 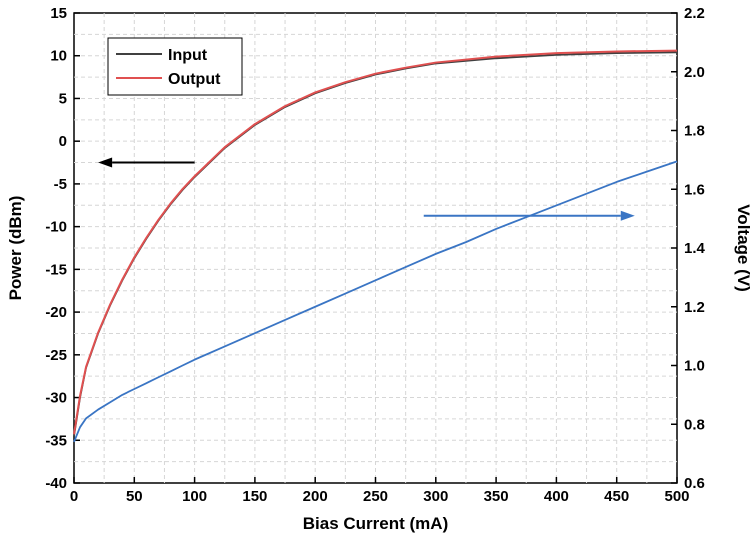 I want to click on legend-label-output: Output, so click(x=194, y=79).